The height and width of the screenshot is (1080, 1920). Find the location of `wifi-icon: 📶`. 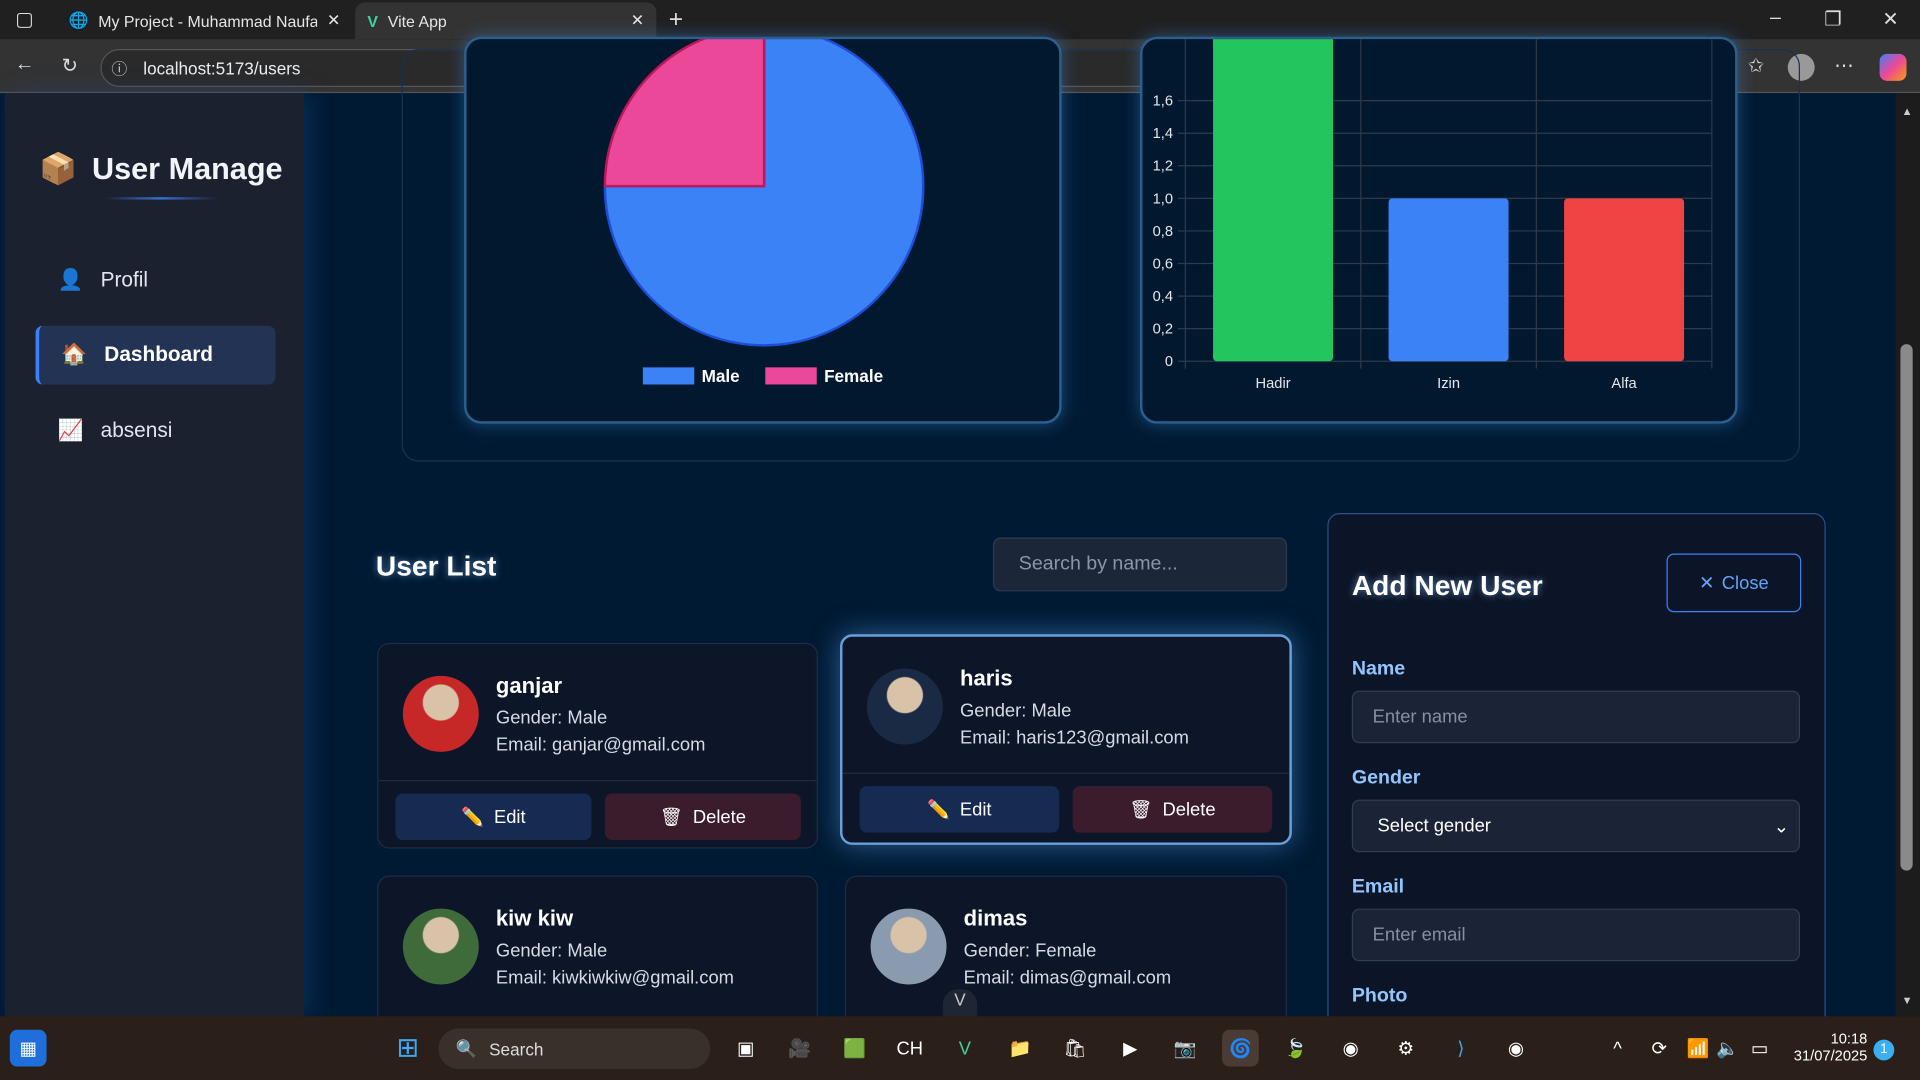

wifi-icon: 📶 is located at coordinates (1698, 1049).